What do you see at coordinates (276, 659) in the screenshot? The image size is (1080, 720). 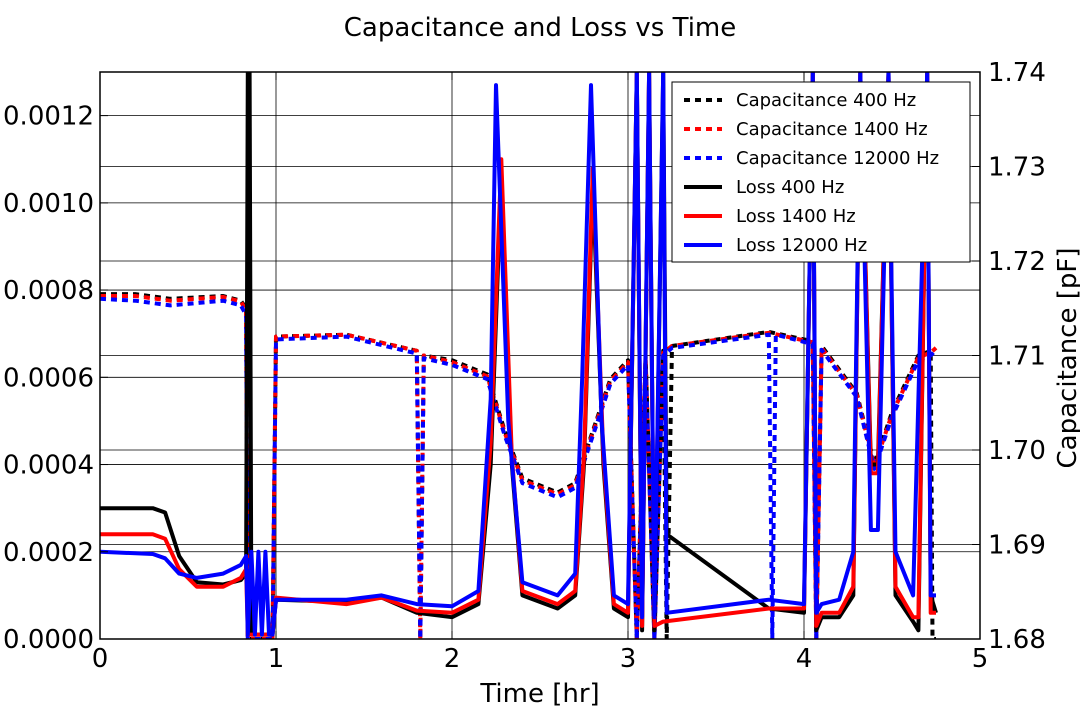 I see `x-tick-label: 1` at bounding box center [276, 659].